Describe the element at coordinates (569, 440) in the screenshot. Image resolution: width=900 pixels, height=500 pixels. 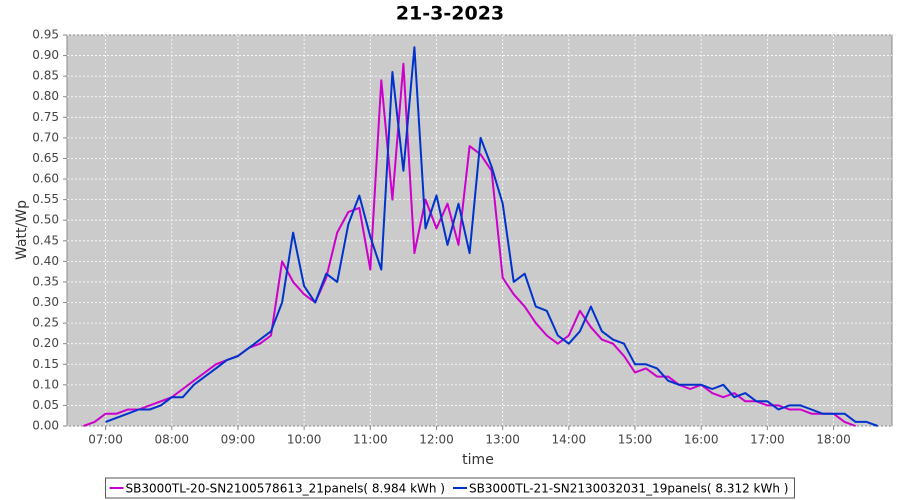
I see `x-tick-label: 14:00` at that location.